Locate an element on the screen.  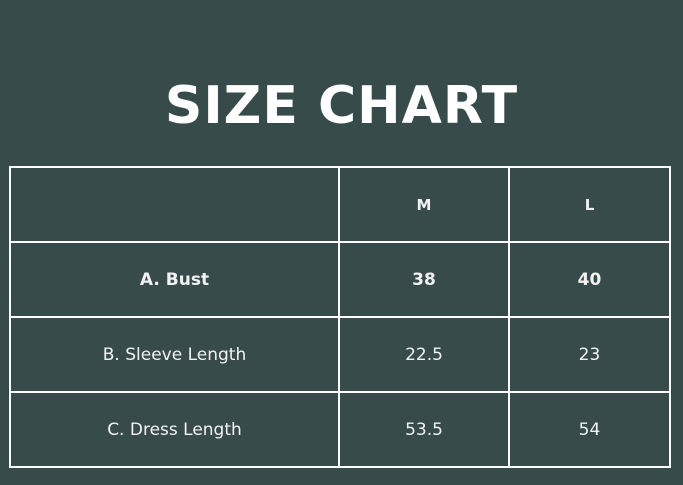
cell-l: 23 is located at coordinates (589, 354).